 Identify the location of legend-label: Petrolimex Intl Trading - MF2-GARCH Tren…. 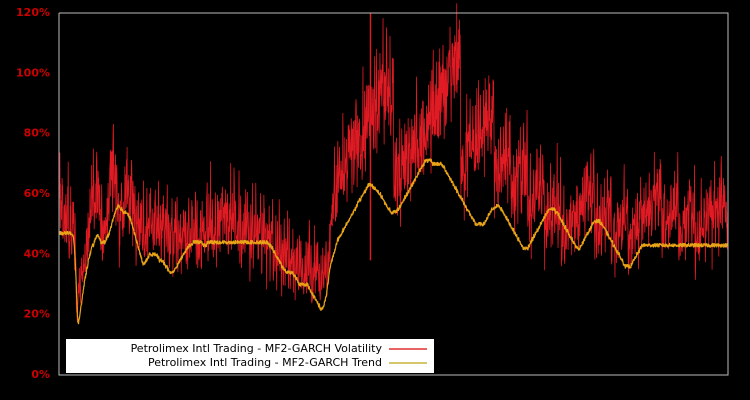
(265, 362).